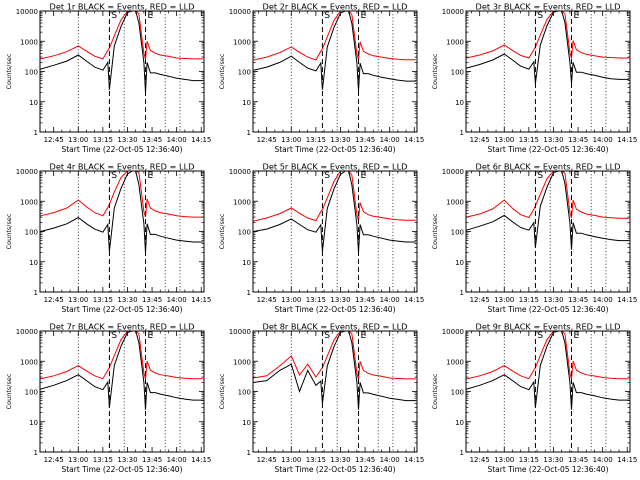  Describe the element at coordinates (335, 327) in the screenshot. I see `panel-title: Det 8r BLACK = Events, RED = LLD` at that location.